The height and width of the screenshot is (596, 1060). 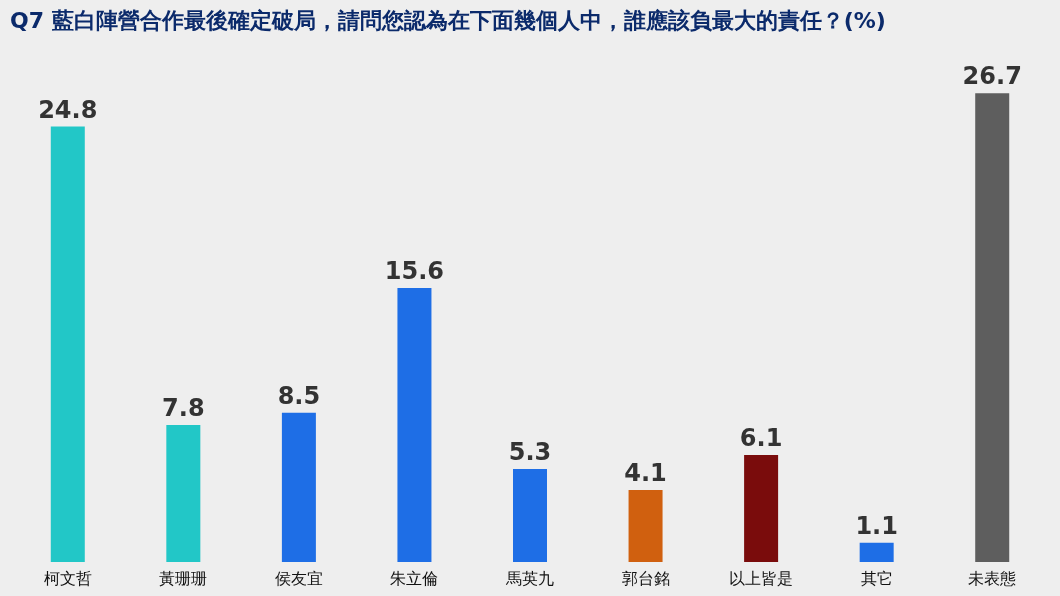 I want to click on data-label: 24.8, so click(x=68, y=109).